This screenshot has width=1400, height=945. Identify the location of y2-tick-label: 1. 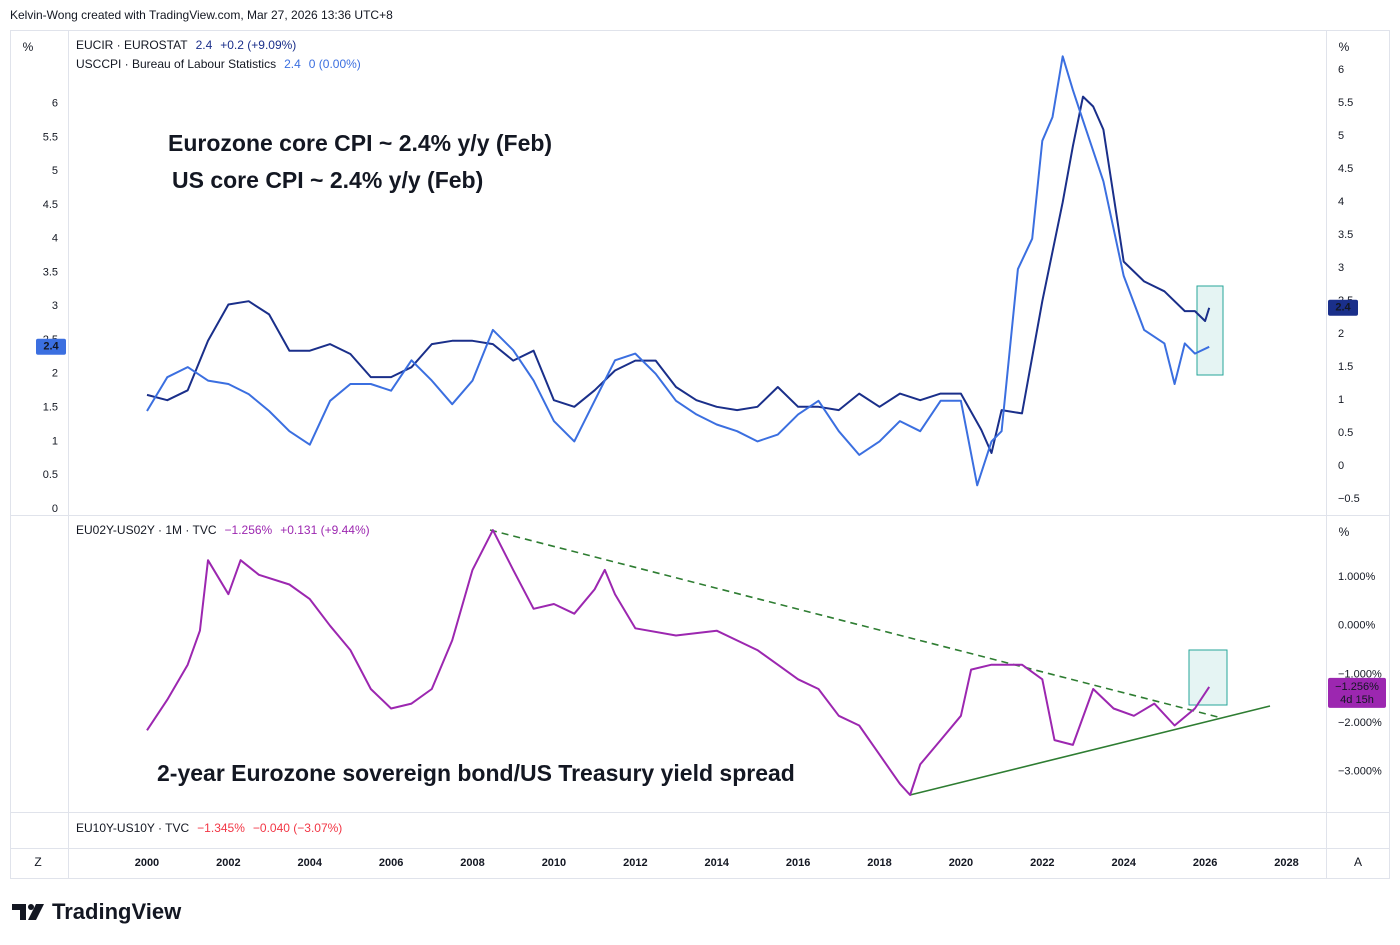
(1341, 400).